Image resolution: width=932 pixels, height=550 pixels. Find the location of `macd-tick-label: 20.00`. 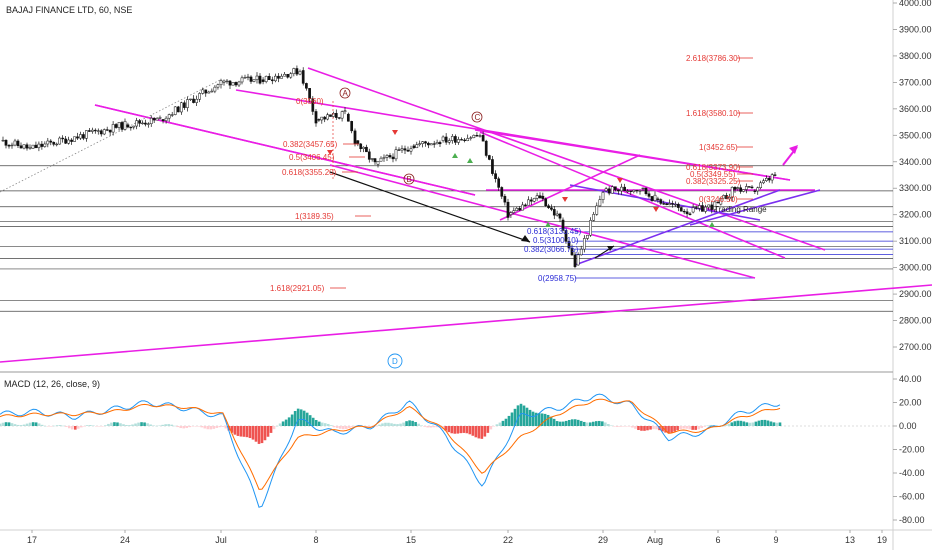

macd-tick-label: 20.00 is located at coordinates (910, 403).